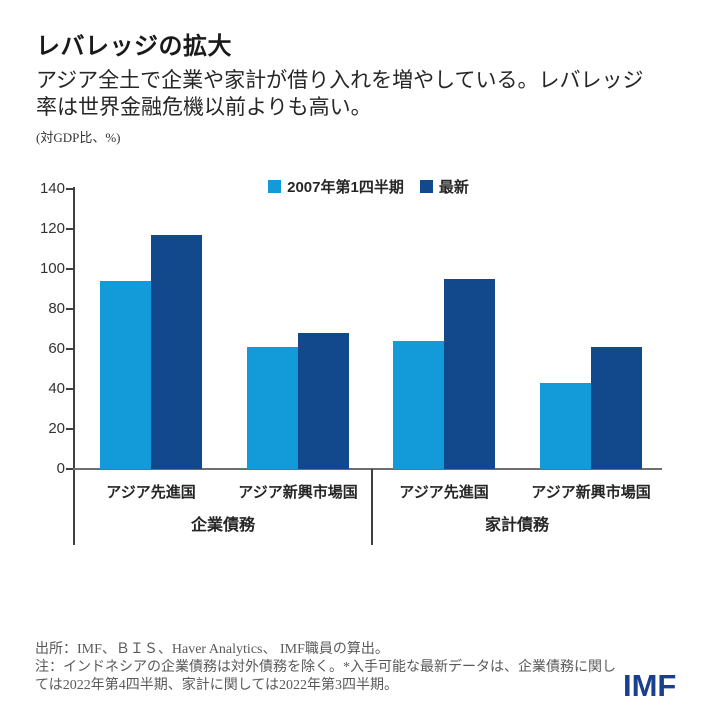 The height and width of the screenshot is (720, 720). What do you see at coordinates (56, 348) in the screenshot?
I see `y-tick-label: 60` at bounding box center [56, 348].